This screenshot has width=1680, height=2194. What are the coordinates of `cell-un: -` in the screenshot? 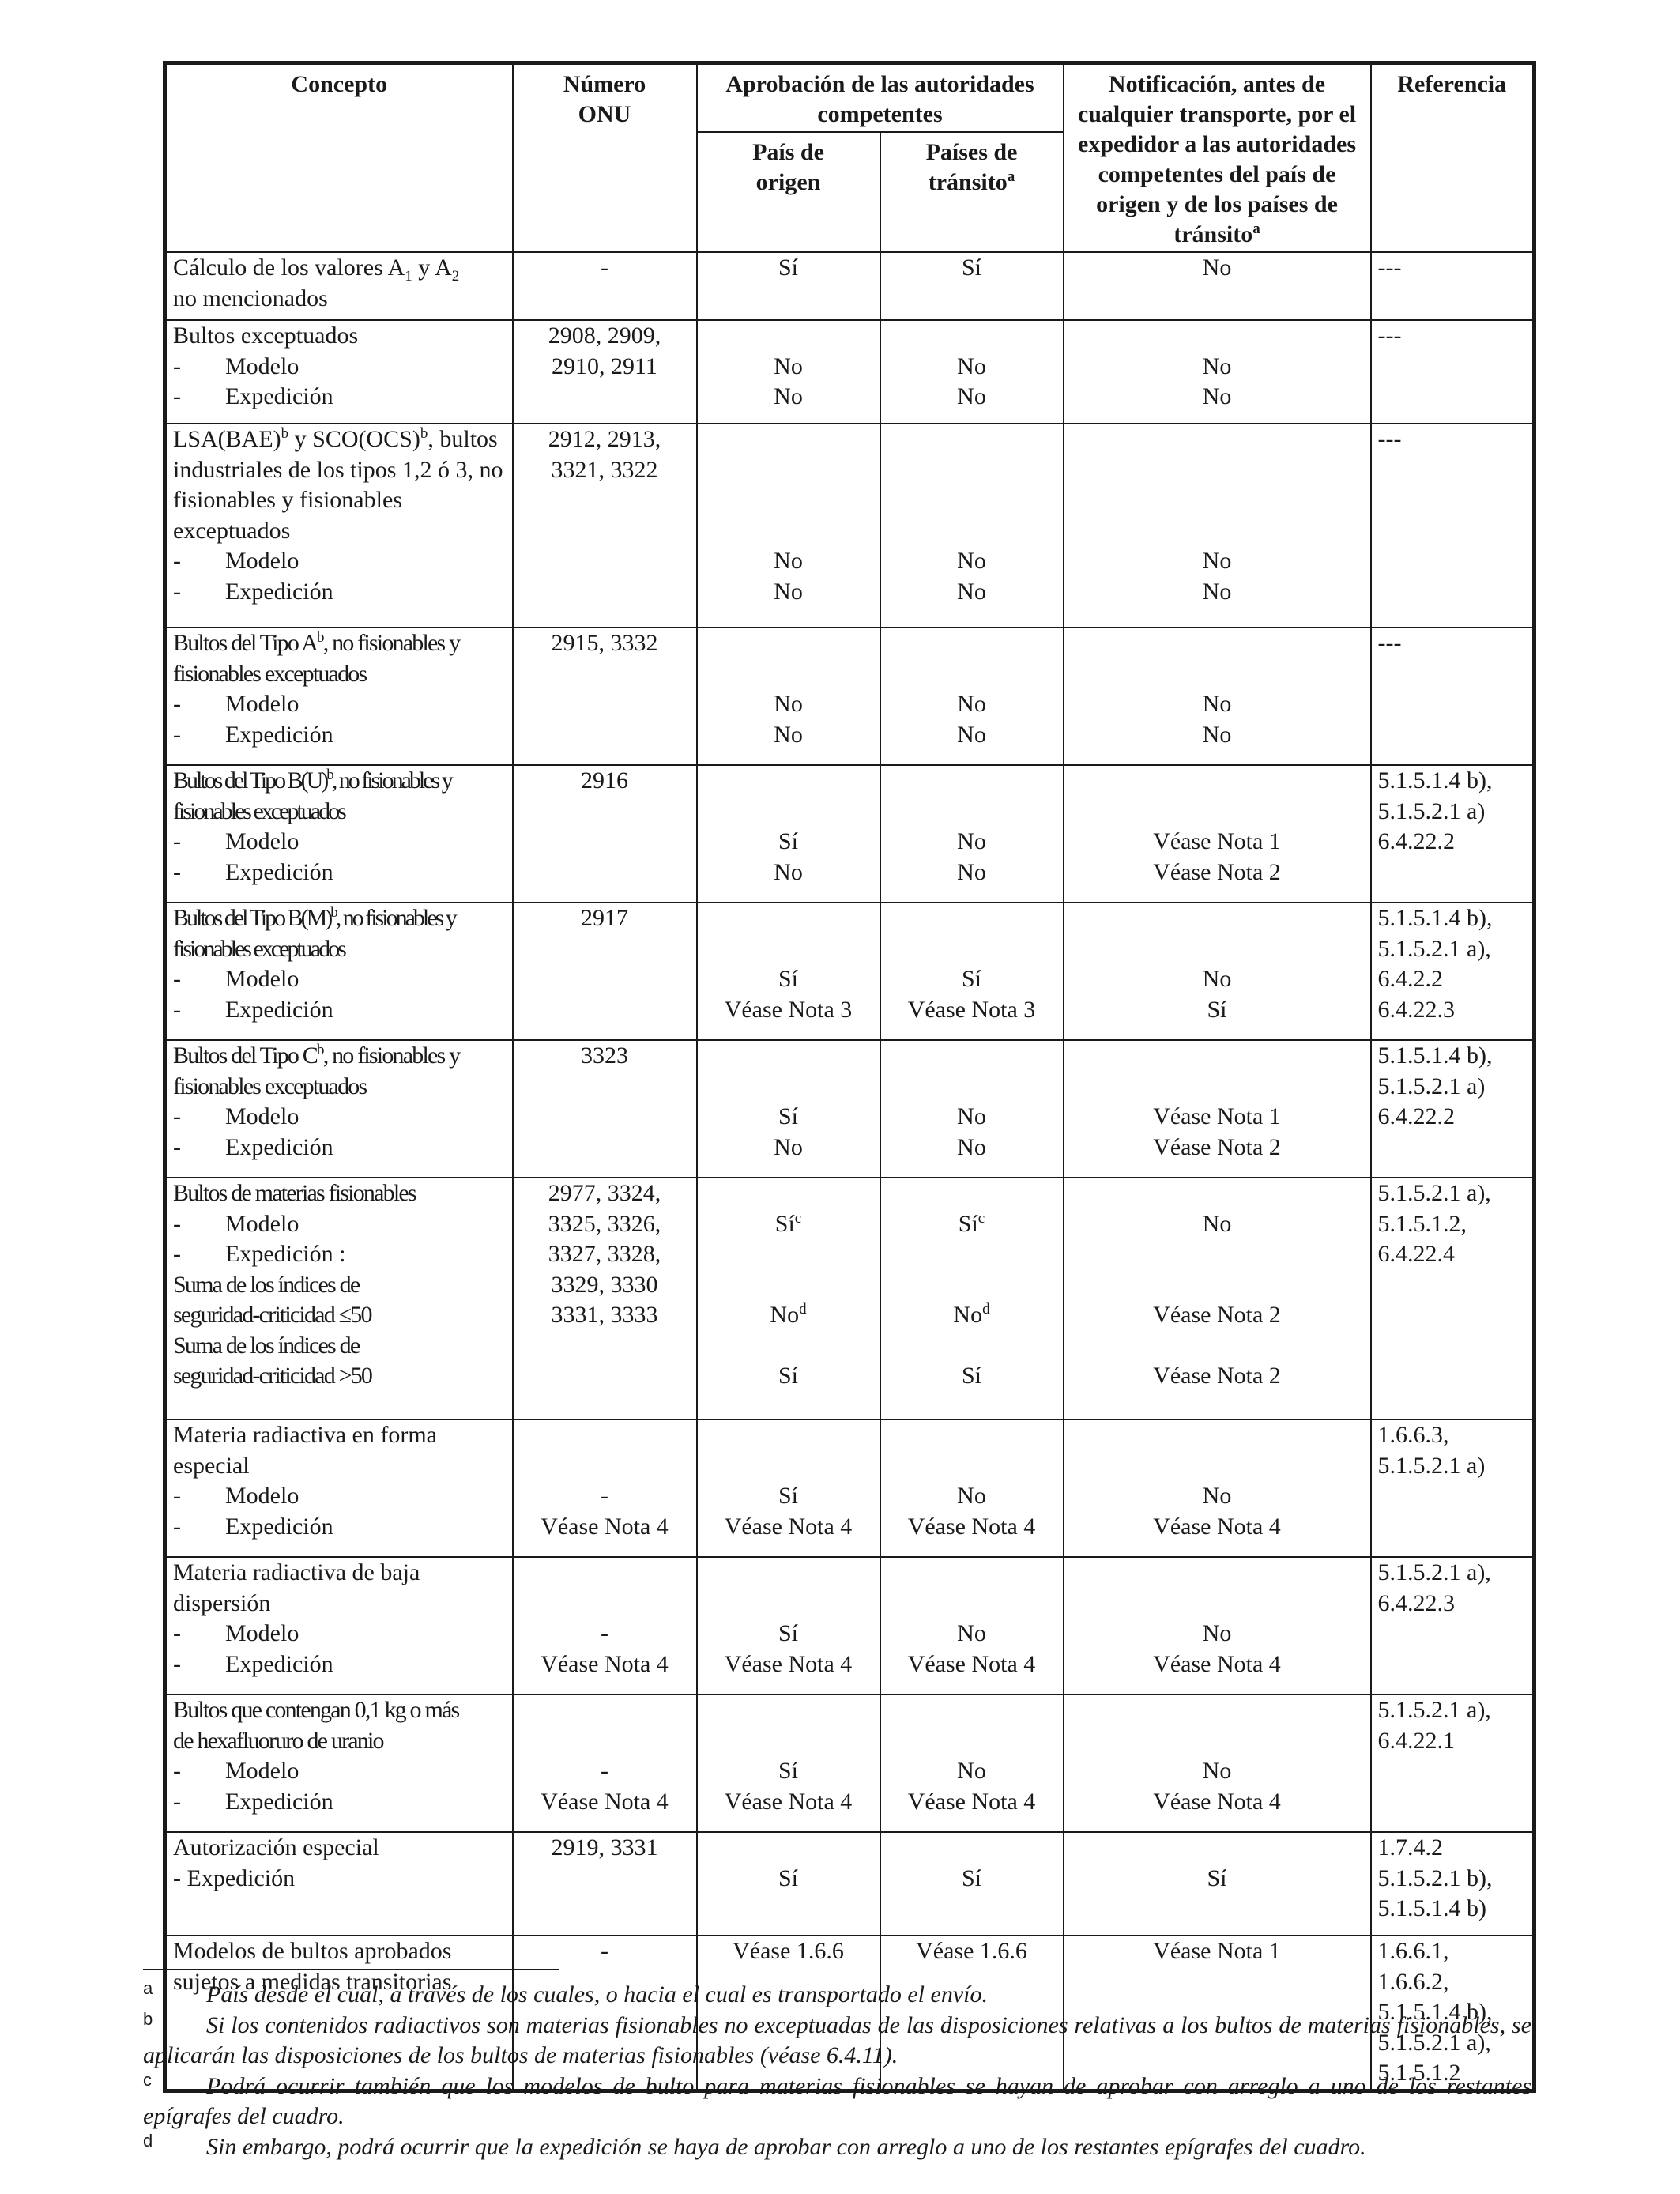 It's located at (604, 2013).